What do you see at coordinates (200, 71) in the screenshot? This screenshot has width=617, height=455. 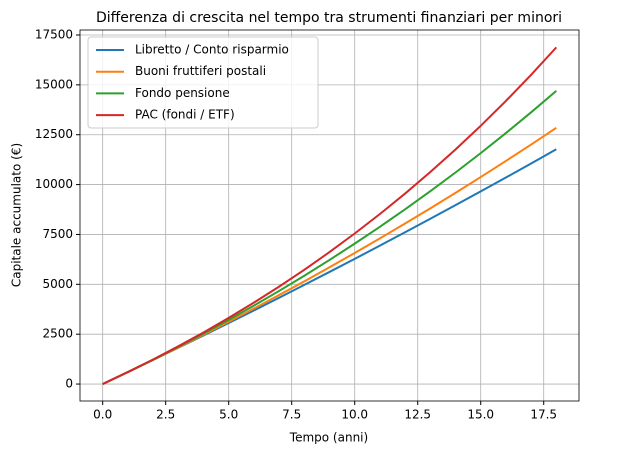 I see `legend-label: Buoni fruttiferi postali` at bounding box center [200, 71].